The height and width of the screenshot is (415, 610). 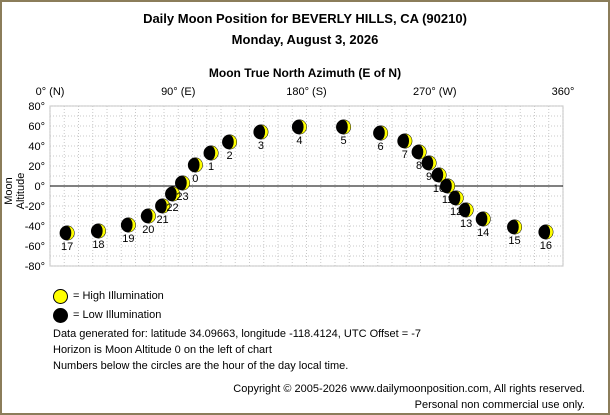 What do you see at coordinates (343, 141) in the screenshot?
I see `hour-label: 5` at bounding box center [343, 141].